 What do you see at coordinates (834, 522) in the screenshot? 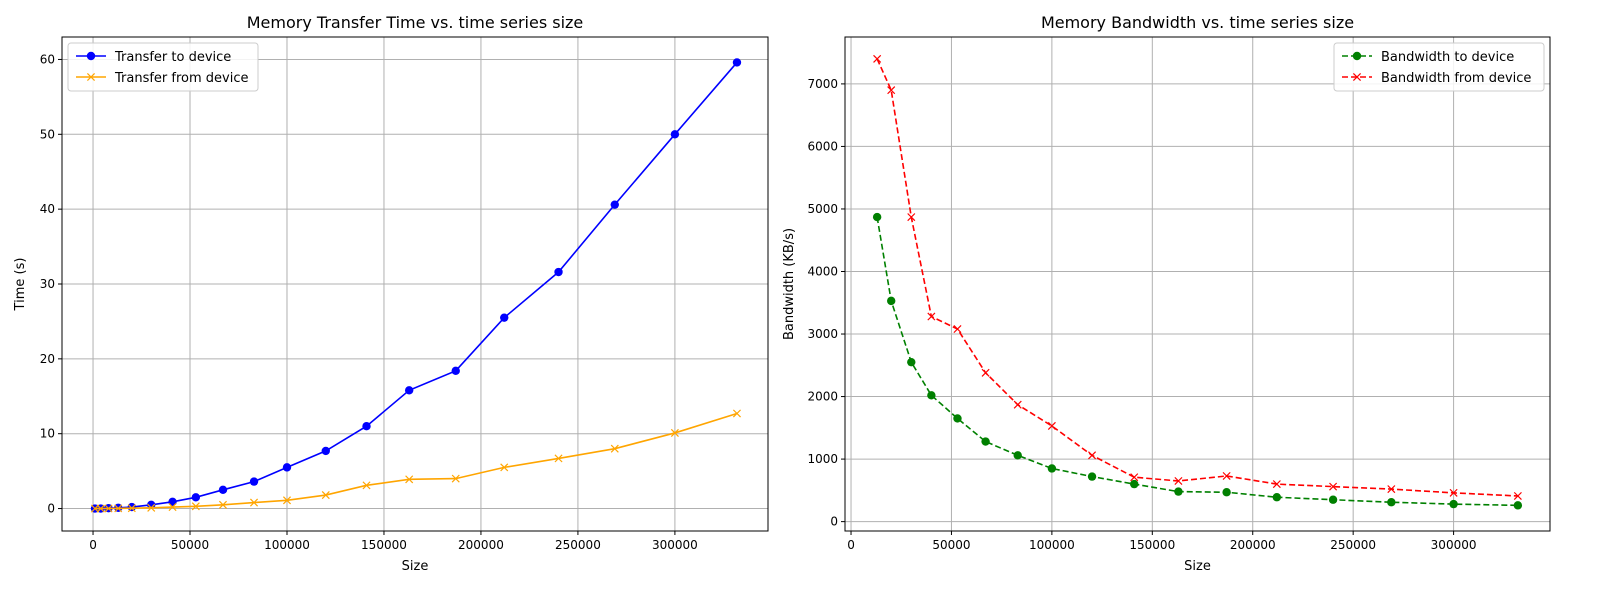
I see `chart2-ytick-label-0: 0` at bounding box center [834, 522].